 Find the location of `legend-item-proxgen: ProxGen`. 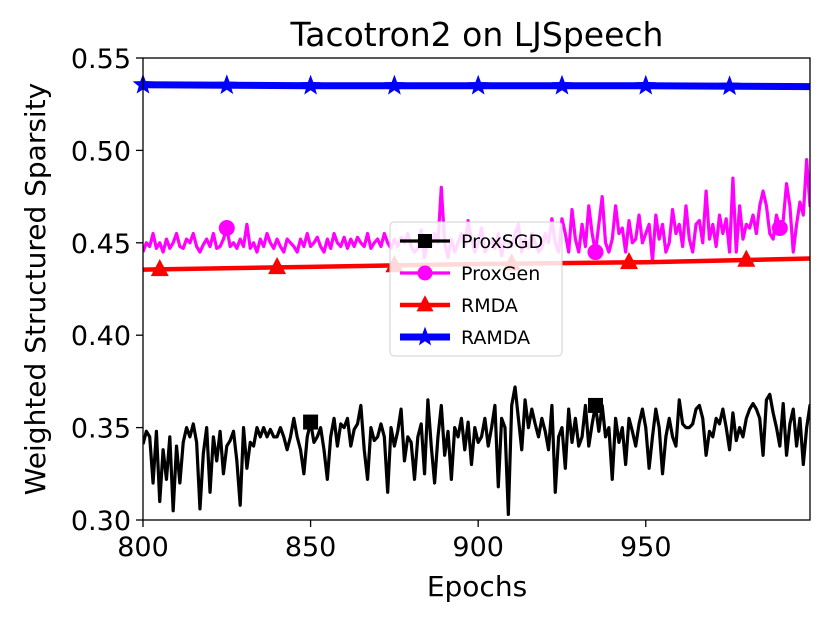

legend-item-proxgen: ProxGen is located at coordinates (470, 274).